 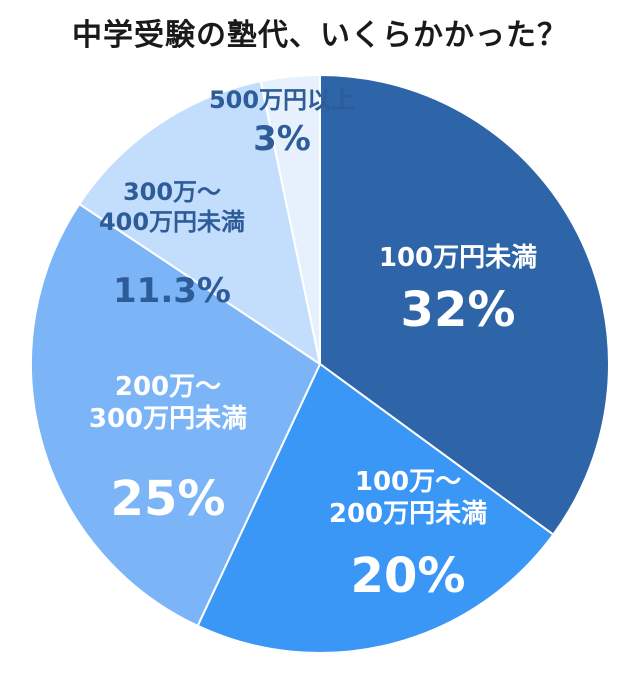 What do you see at coordinates (458, 258) in the screenshot?
I see `slice-label-1-line-1: 100万円未満` at bounding box center [458, 258].